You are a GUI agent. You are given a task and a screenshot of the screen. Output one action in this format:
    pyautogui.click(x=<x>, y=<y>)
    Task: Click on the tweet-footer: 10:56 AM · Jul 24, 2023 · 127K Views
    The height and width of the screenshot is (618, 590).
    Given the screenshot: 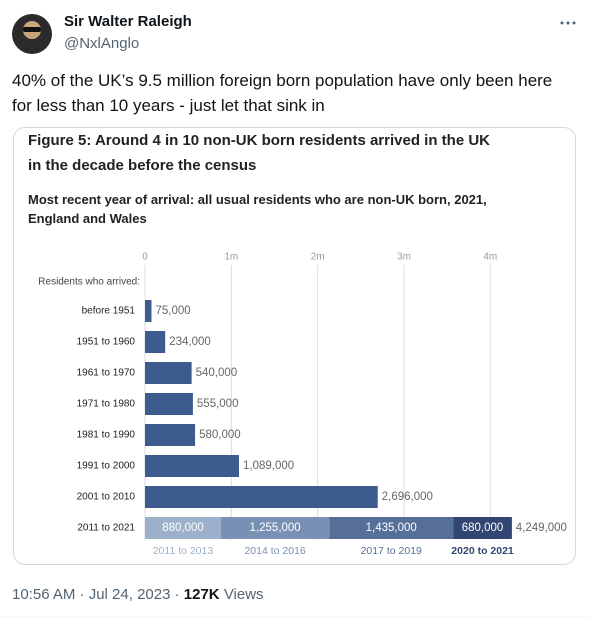 What is the action you would take?
    pyautogui.click(x=138, y=594)
    